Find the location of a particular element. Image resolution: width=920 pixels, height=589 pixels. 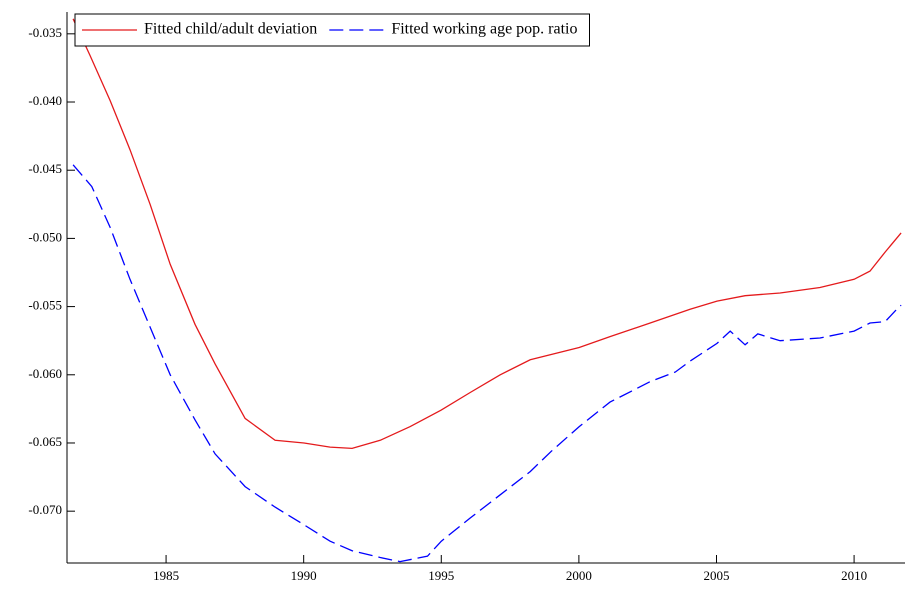

y-tick-label: -0.040 is located at coordinates (45, 100).